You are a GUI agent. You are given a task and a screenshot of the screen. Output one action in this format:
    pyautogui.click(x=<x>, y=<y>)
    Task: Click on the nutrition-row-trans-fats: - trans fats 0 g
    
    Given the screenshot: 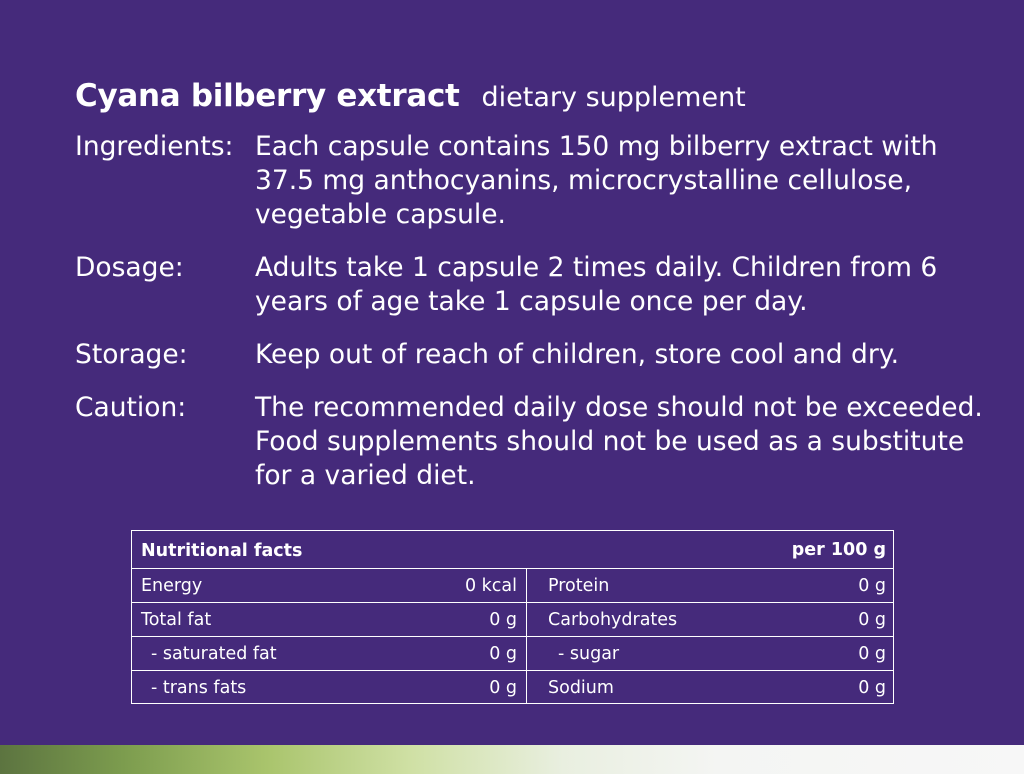 What is the action you would take?
    pyautogui.click(x=329, y=688)
    